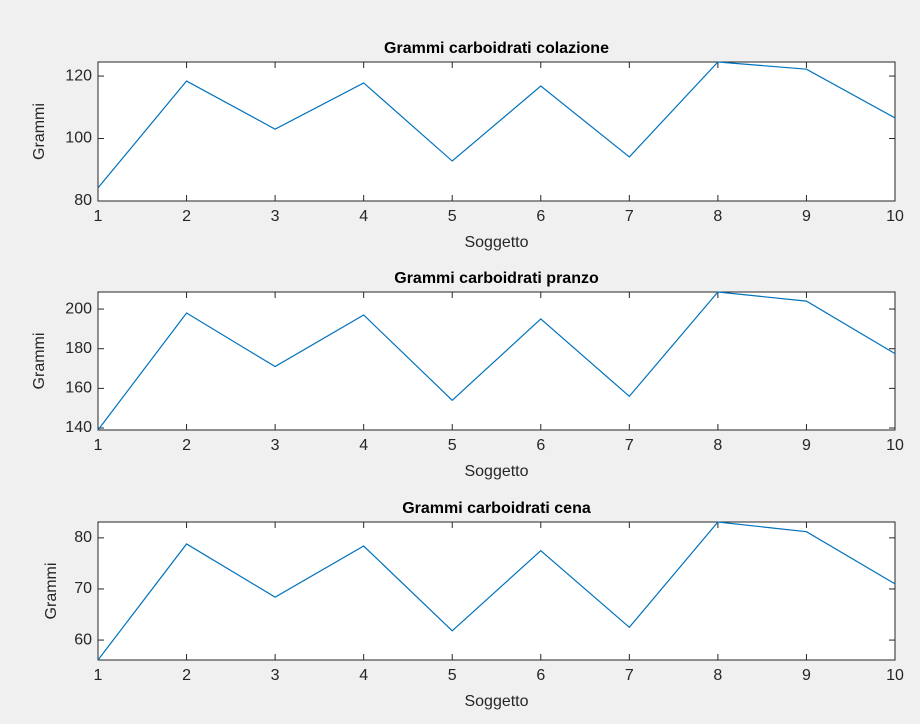 The width and height of the screenshot is (920, 724). Describe the element at coordinates (78, 427) in the screenshot. I see `y-tick-label: 140` at that location.